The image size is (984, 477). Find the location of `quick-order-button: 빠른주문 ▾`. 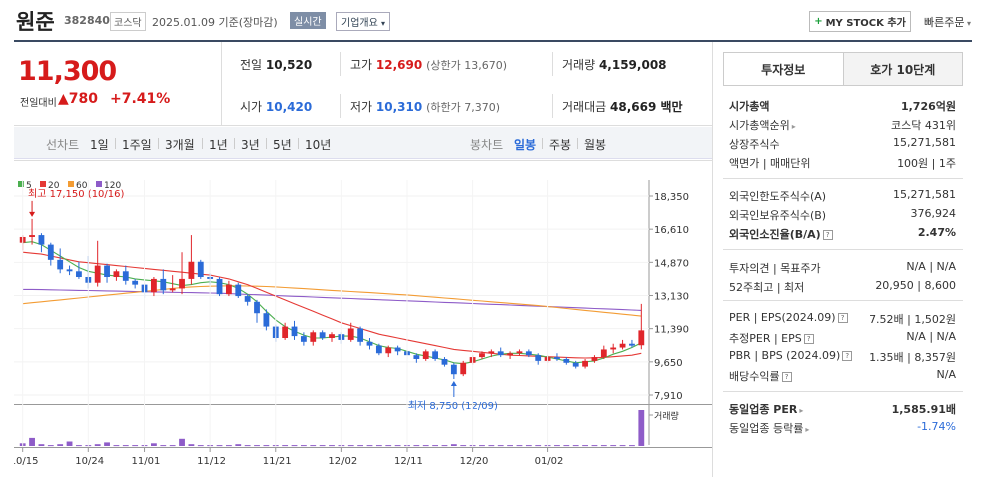

quick-order-button: 빠른주문 ▾ is located at coordinates (947, 22).